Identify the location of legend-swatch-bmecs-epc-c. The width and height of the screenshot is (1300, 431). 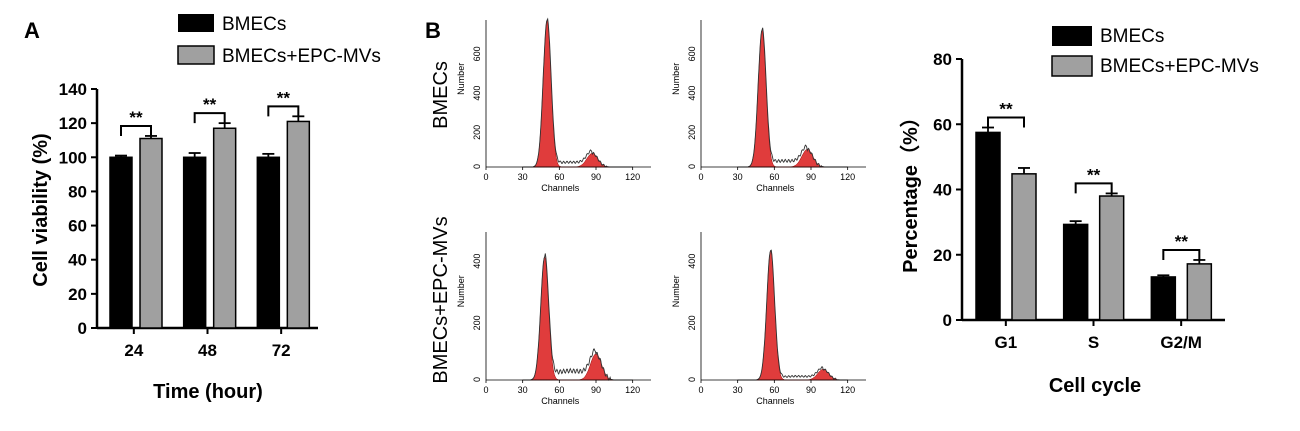
(1072, 66).